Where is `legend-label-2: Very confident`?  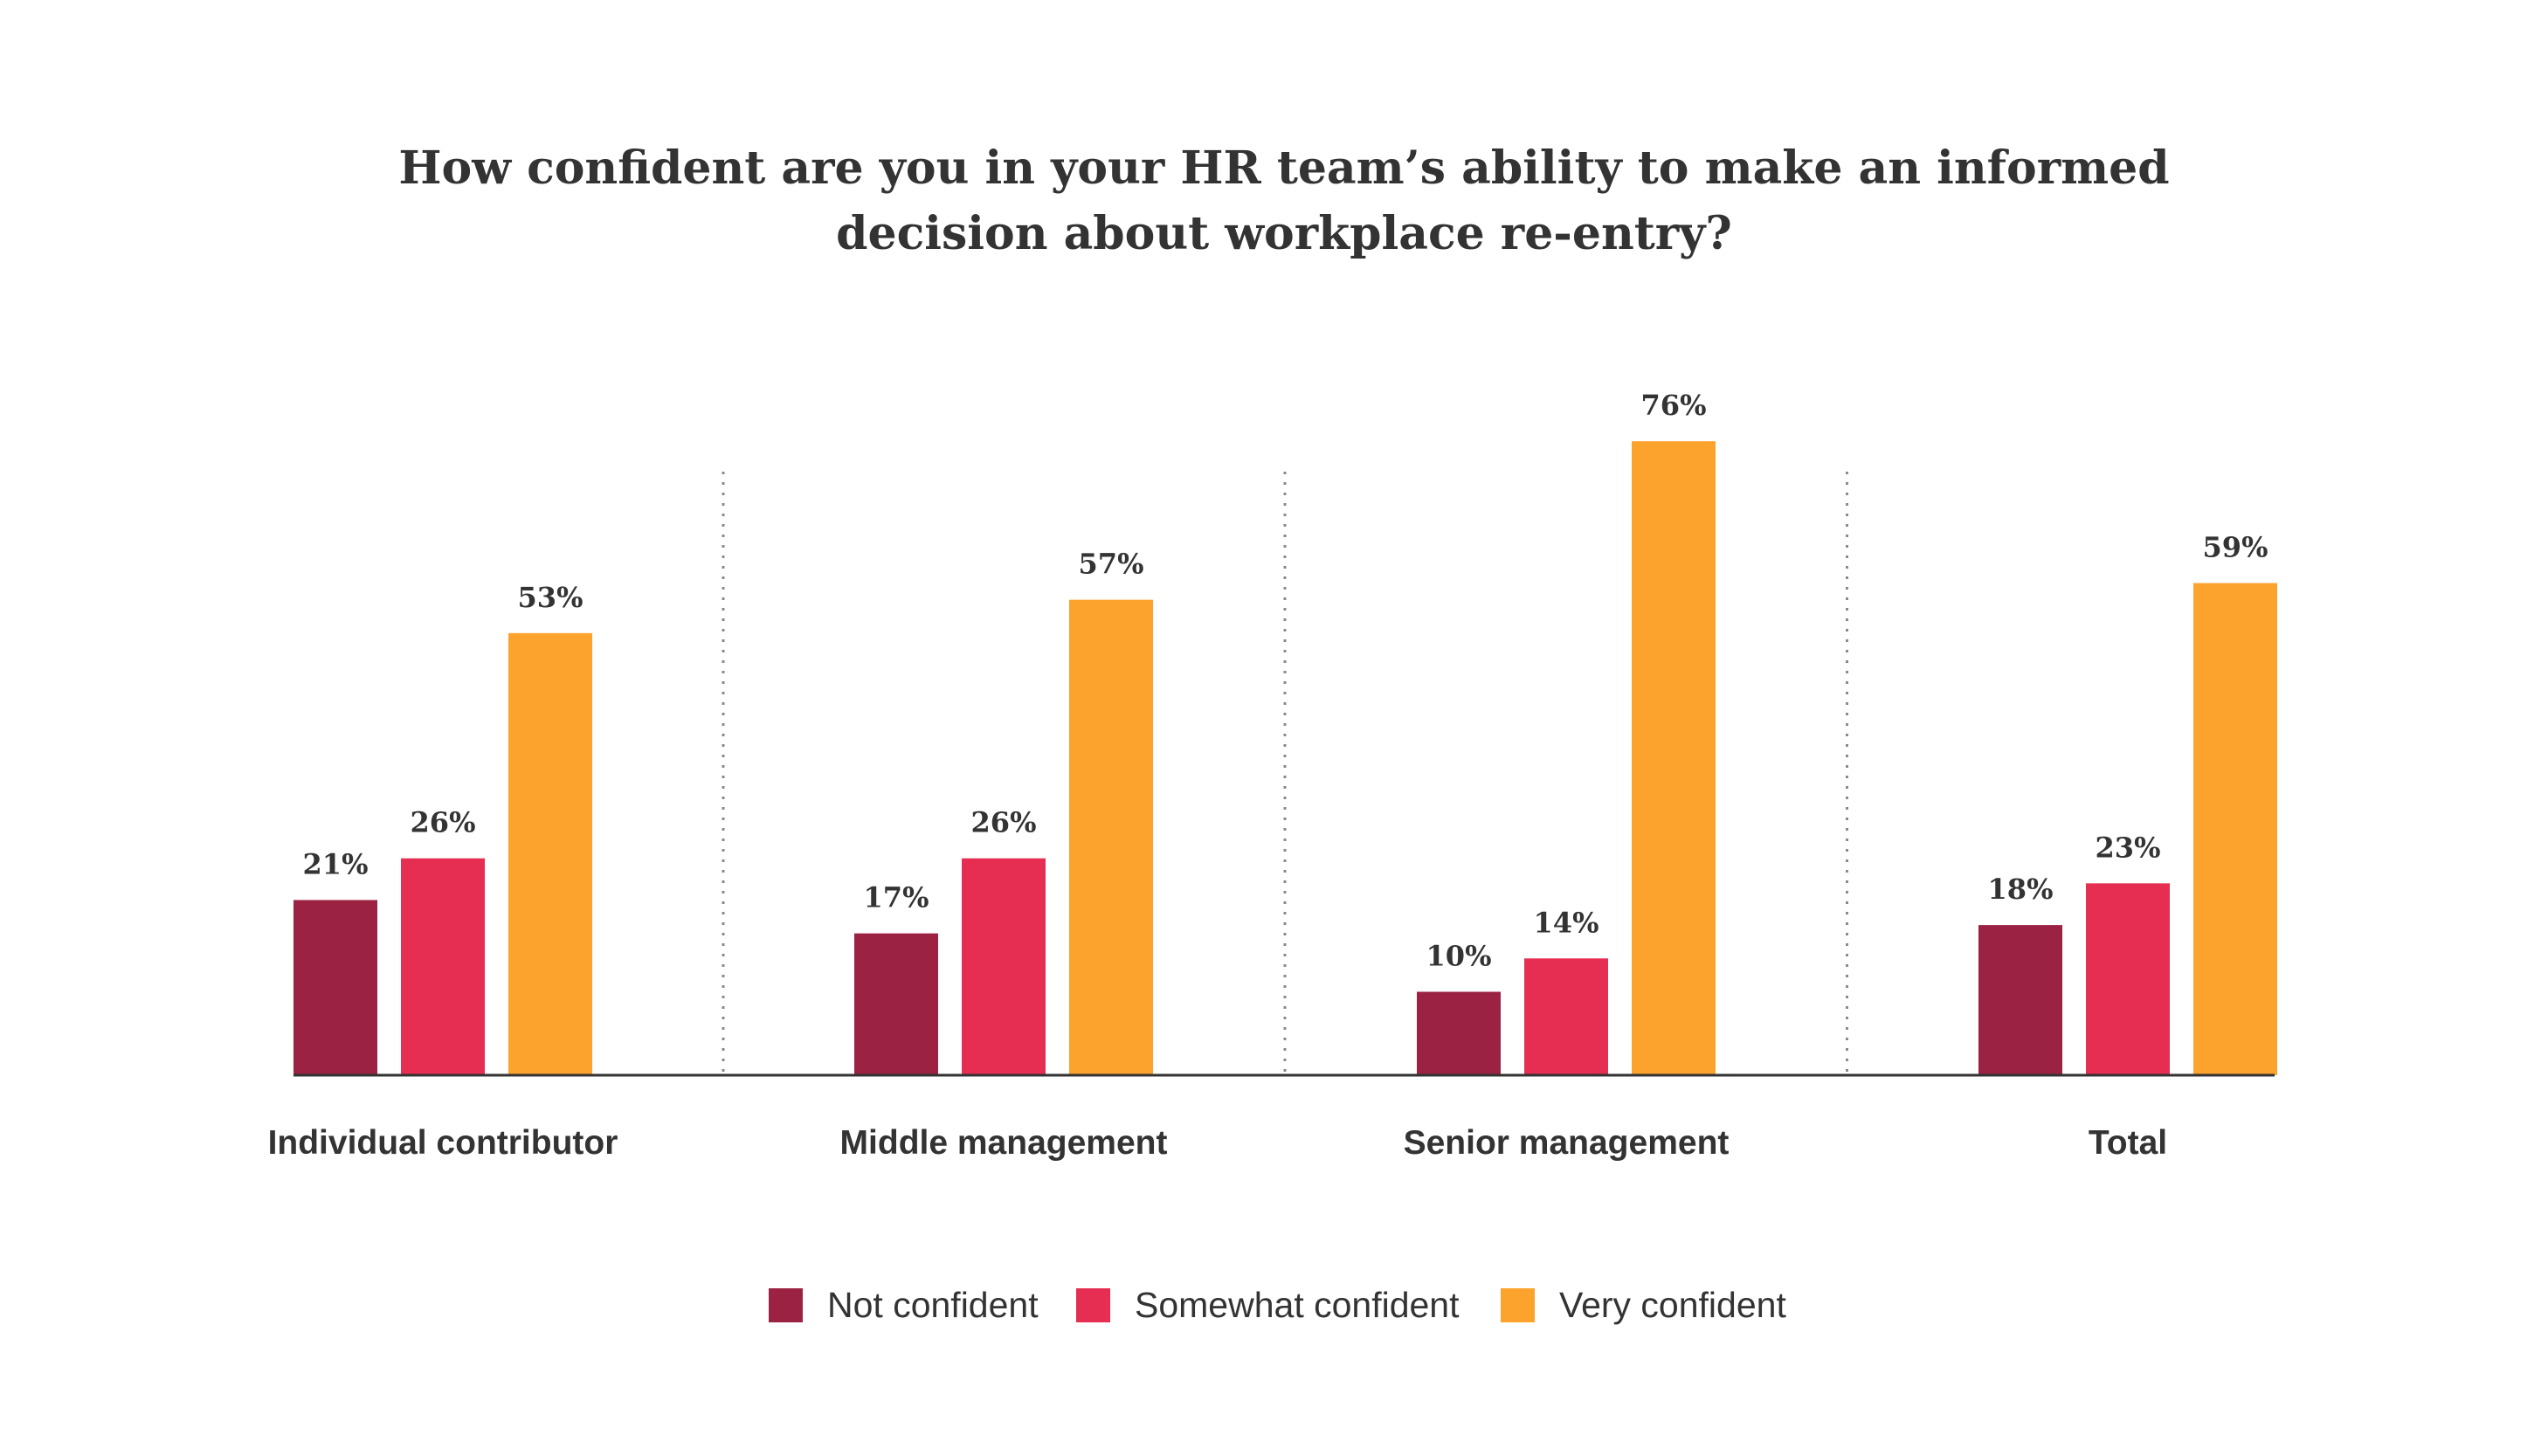
legend-label-2: Very confident is located at coordinates (1673, 1305).